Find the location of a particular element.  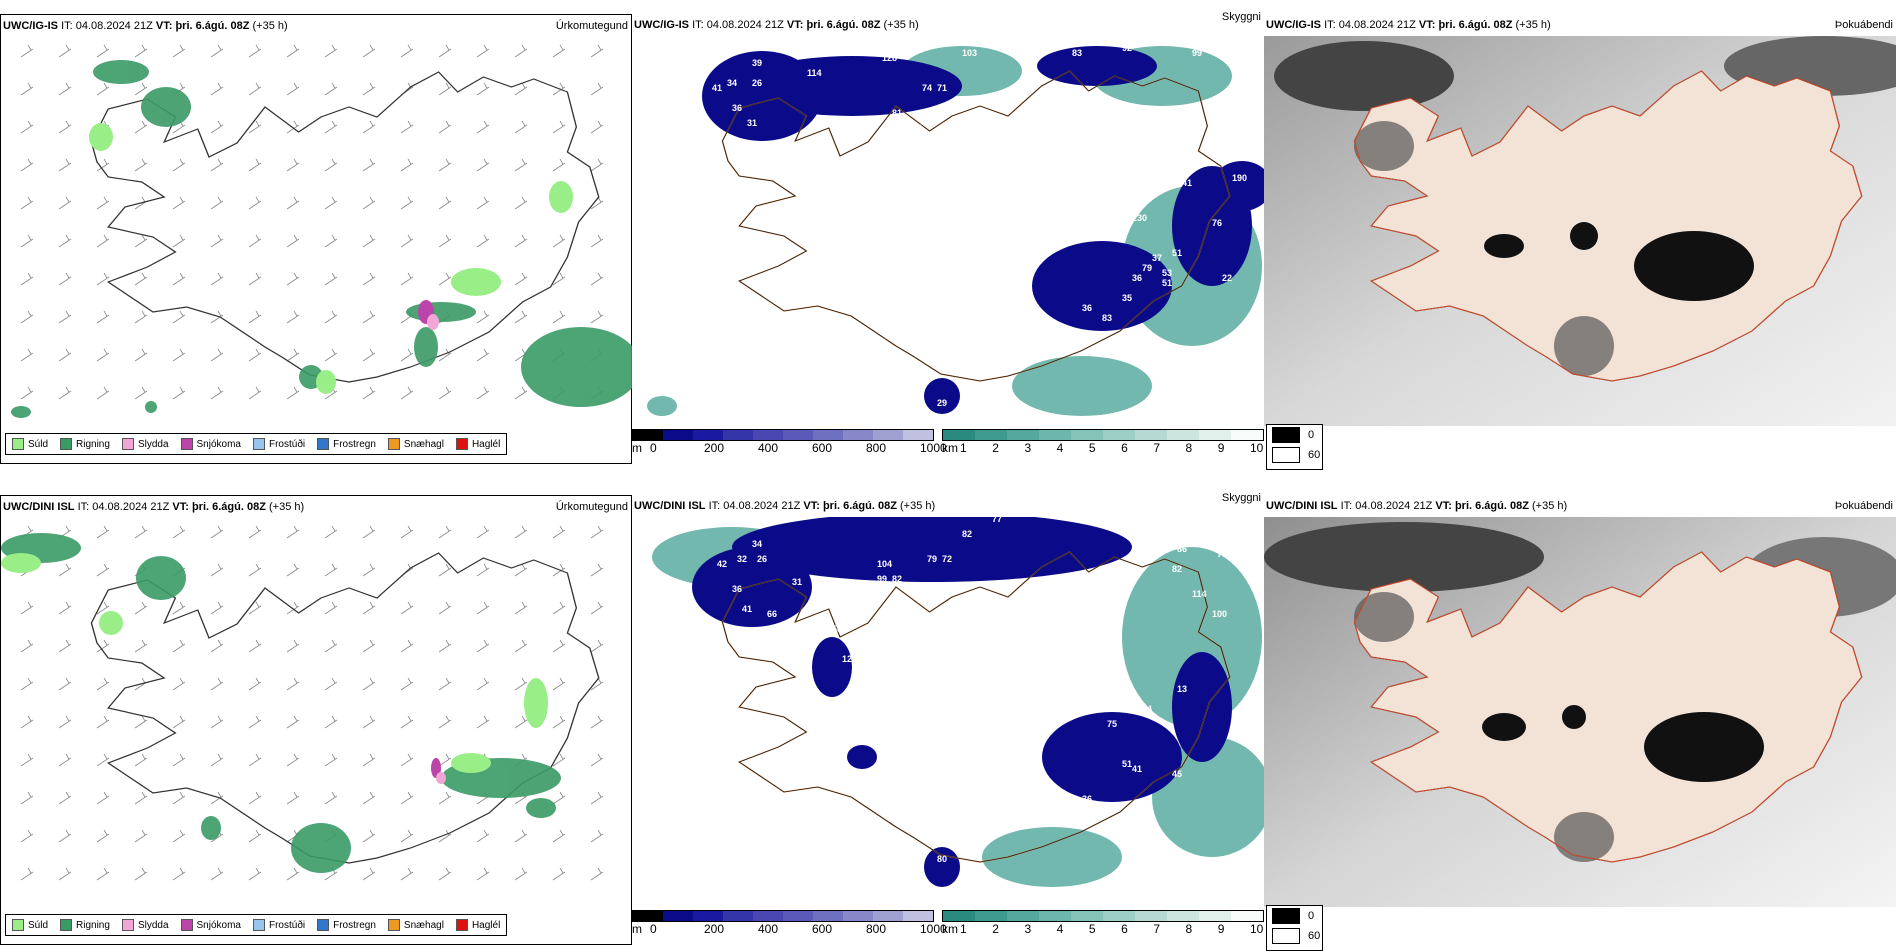

legend-label: Snæhagl is located at coordinates (423, 925).